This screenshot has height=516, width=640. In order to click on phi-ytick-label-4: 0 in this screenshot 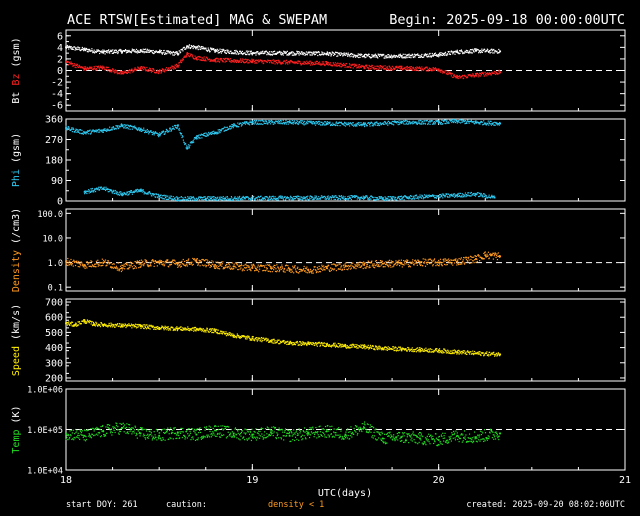, I will do `click(60, 202)`.